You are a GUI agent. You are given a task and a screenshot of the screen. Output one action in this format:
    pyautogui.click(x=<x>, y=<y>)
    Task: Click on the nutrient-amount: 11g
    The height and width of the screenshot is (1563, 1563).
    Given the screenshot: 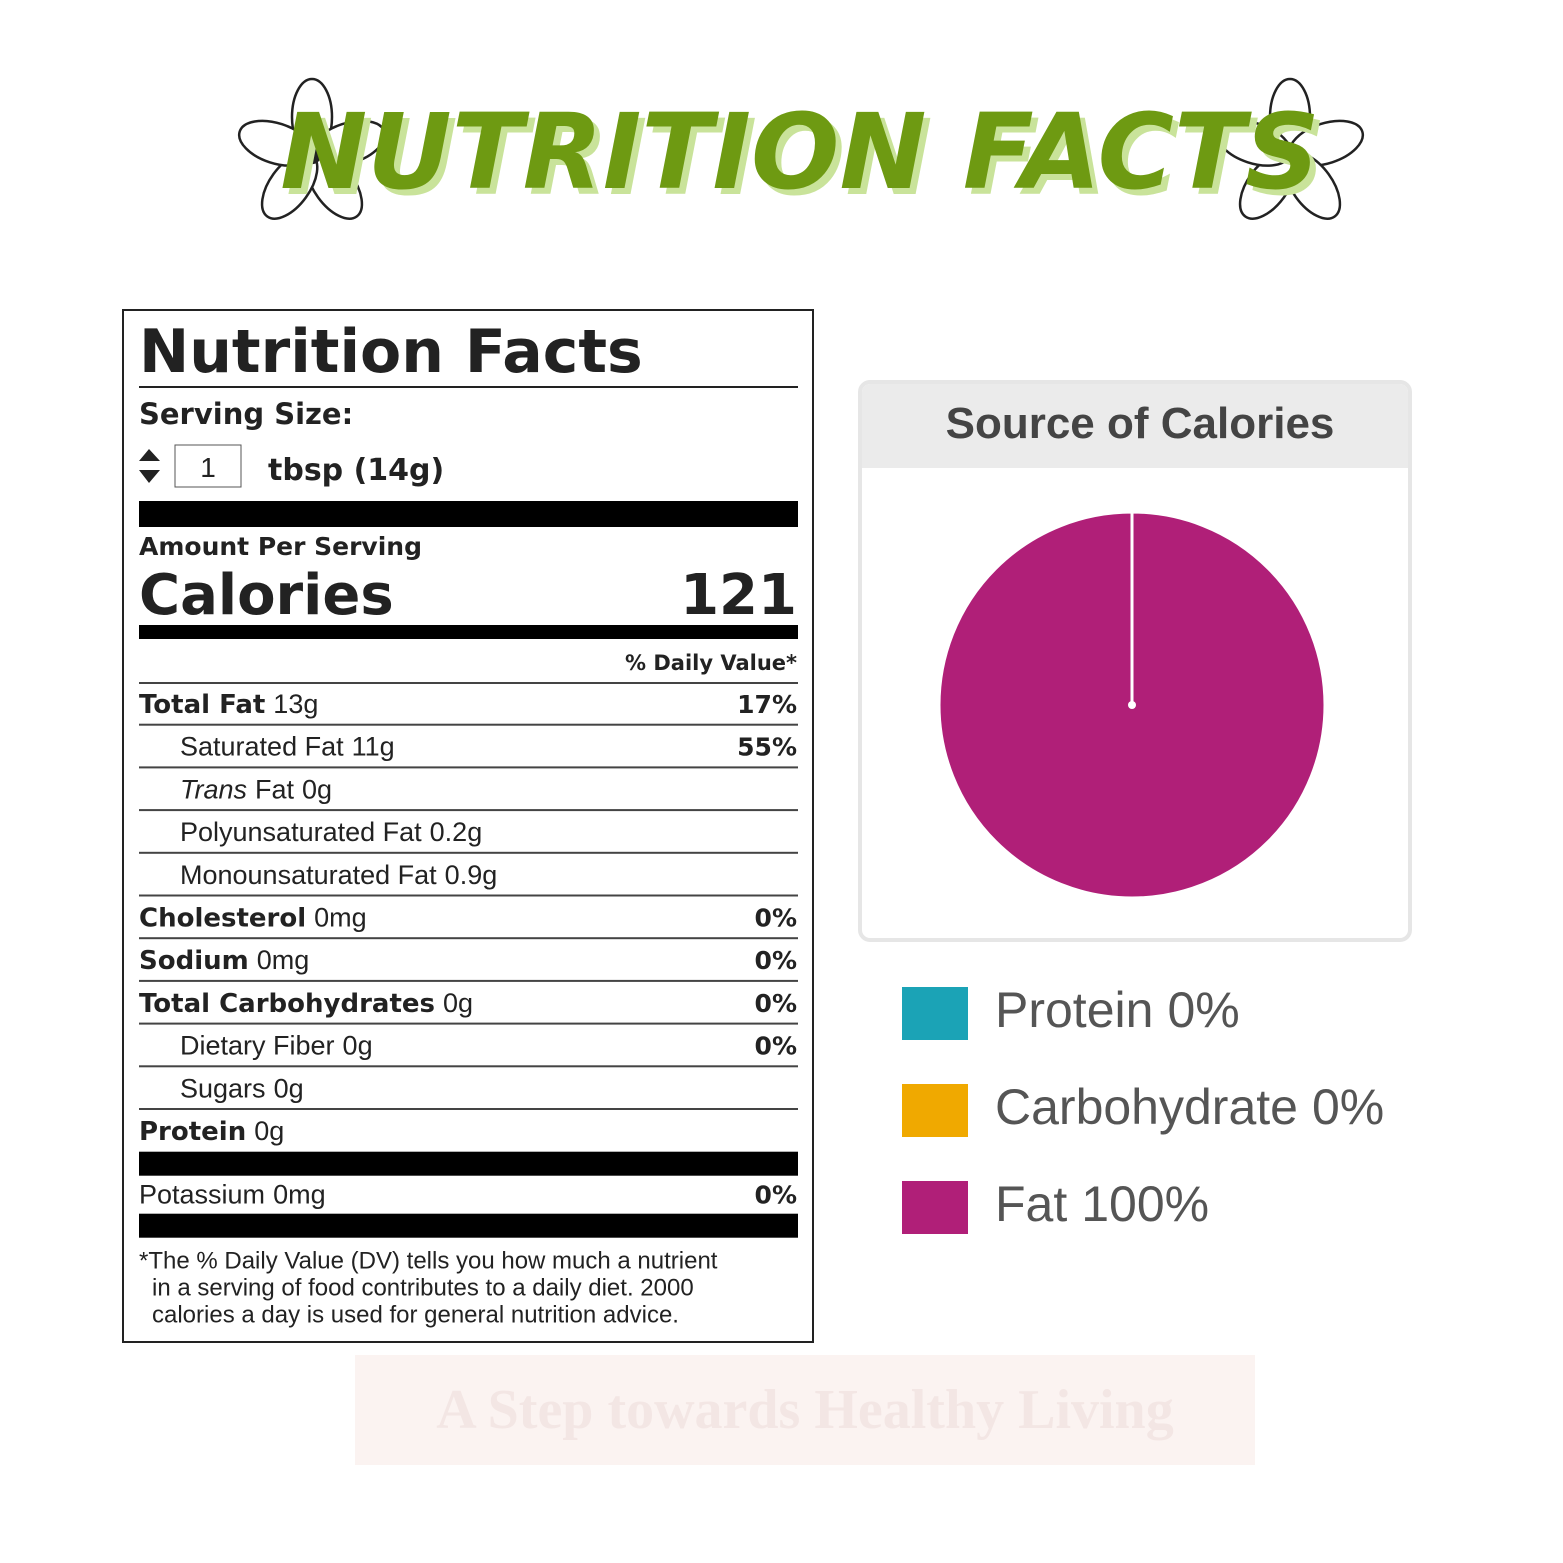 What is the action you would take?
    pyautogui.click(x=373, y=747)
    